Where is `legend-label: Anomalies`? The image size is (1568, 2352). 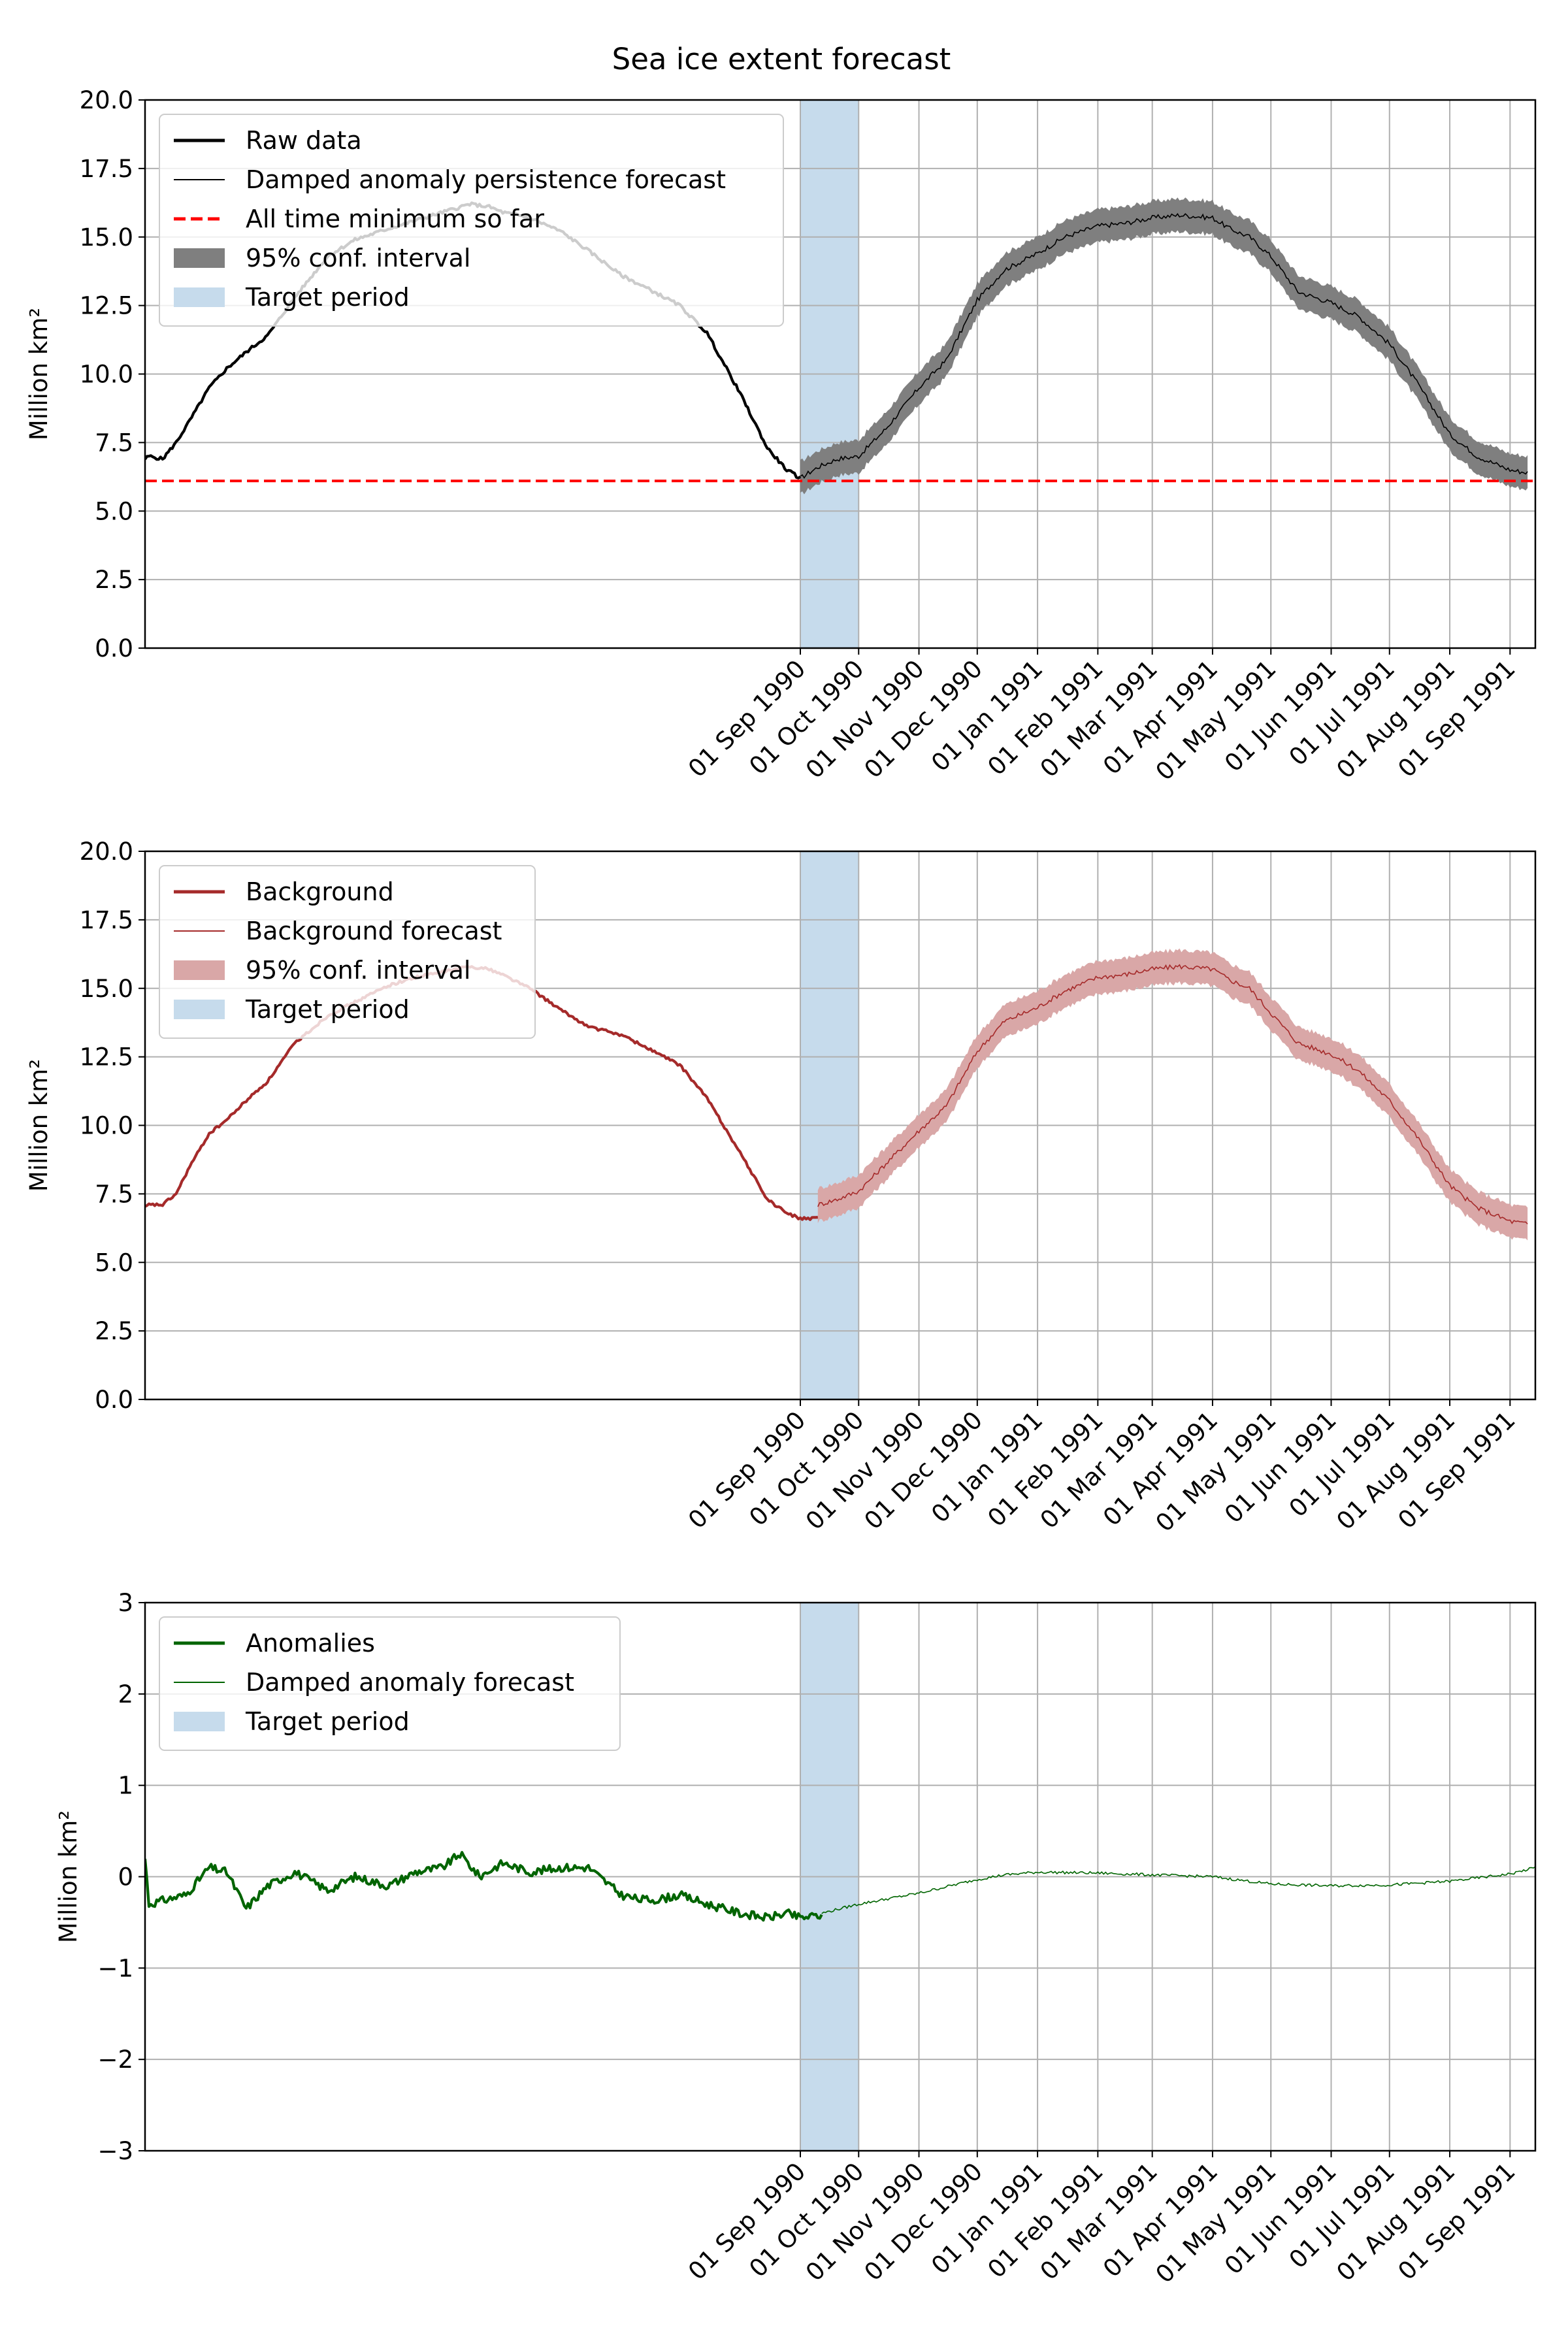 legend-label: Anomalies is located at coordinates (310, 1643).